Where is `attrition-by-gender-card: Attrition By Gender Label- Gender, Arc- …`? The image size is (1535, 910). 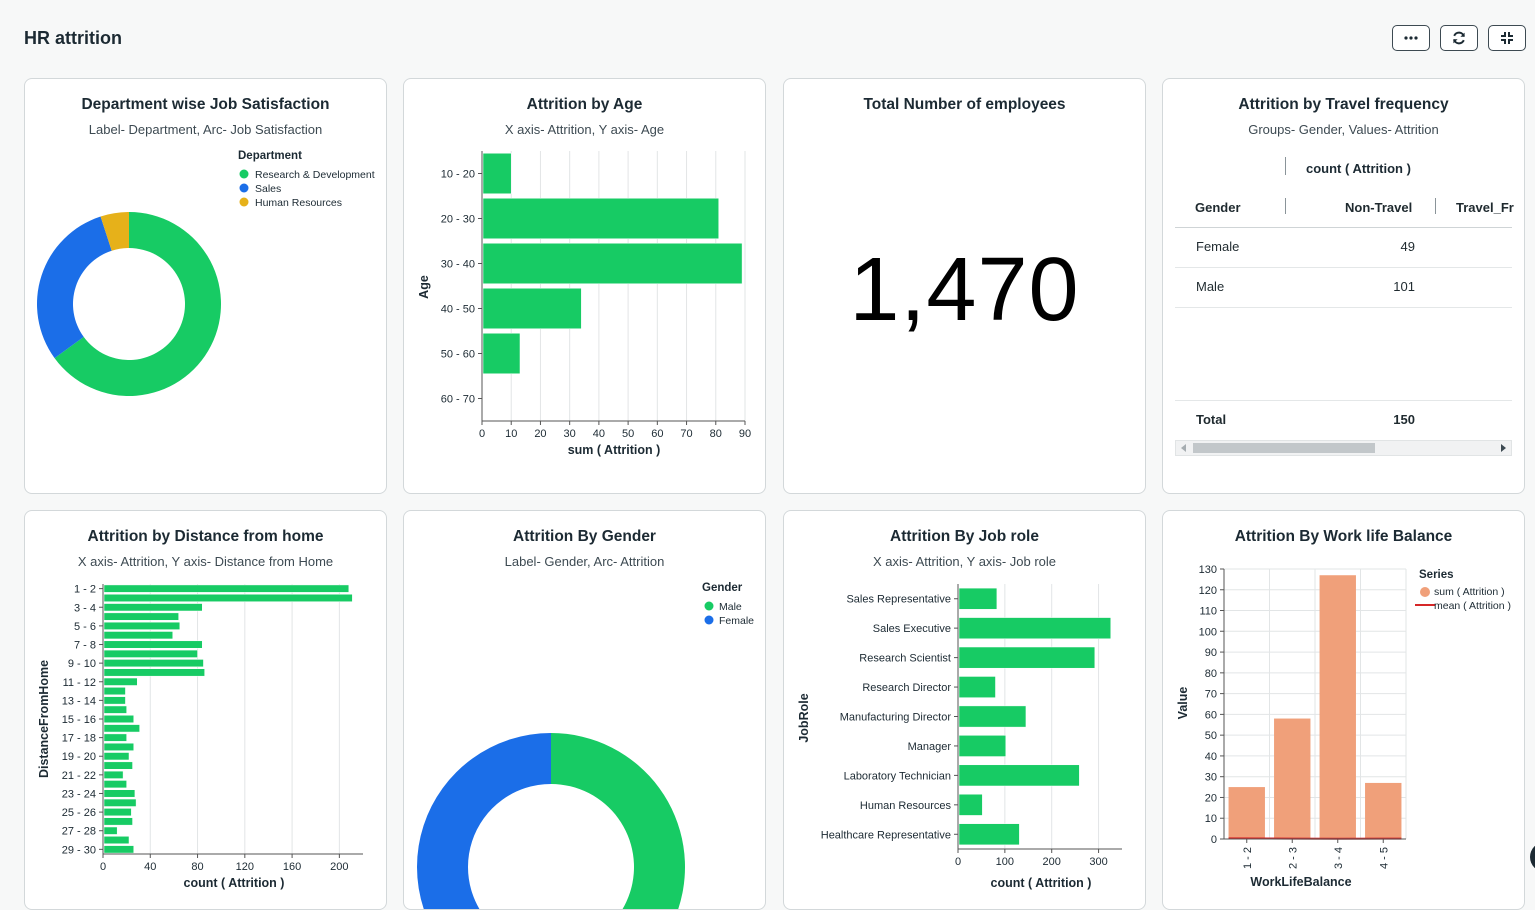 attrition-by-gender-card: Attrition By Gender Label- Gender, Arc- … is located at coordinates (584, 710).